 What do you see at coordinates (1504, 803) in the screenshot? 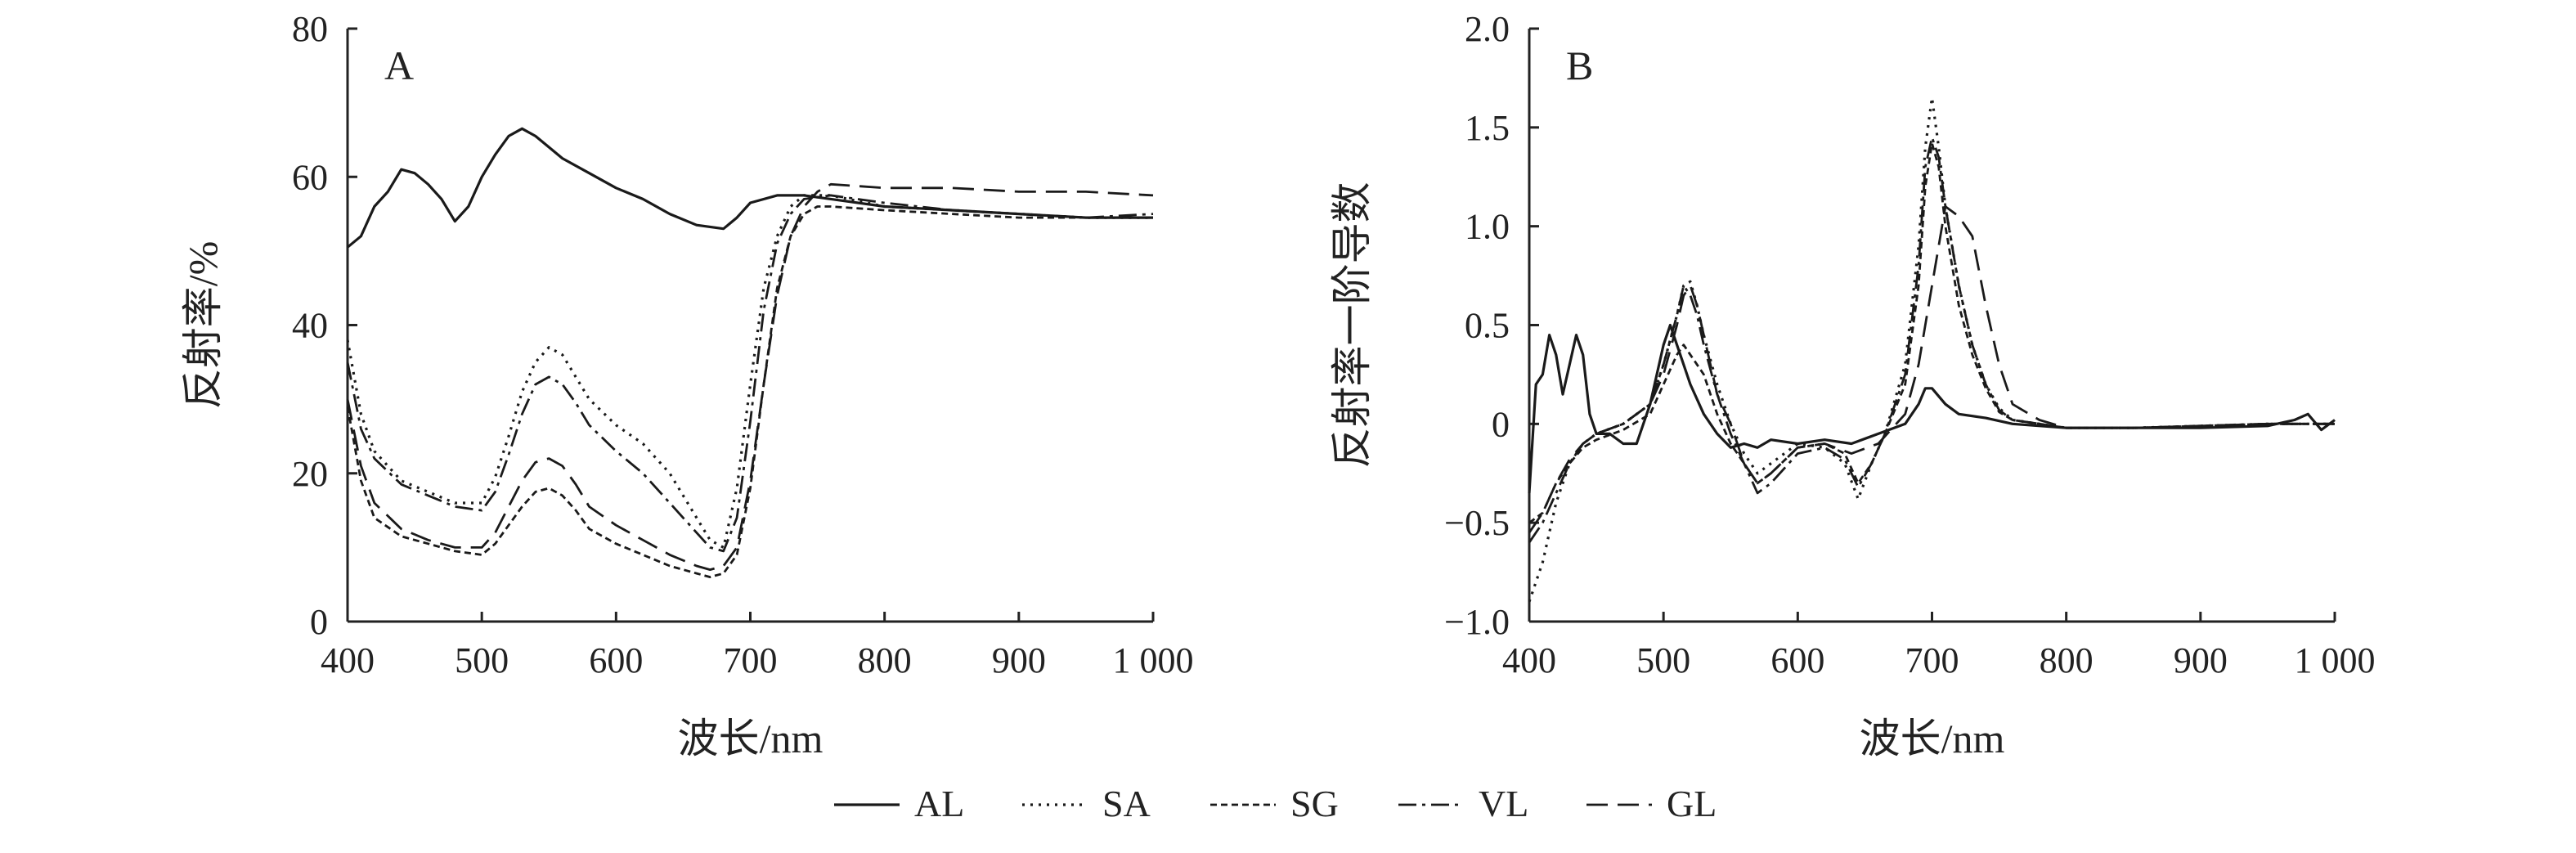
I see `legend-label: VL` at bounding box center [1504, 803].